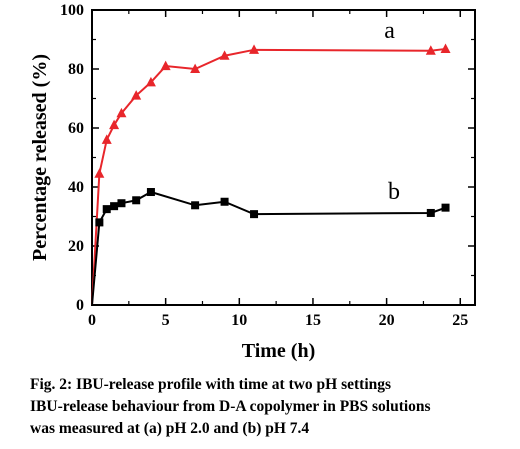 The height and width of the screenshot is (449, 520). Describe the element at coordinates (76, 187) in the screenshot. I see `y-tick-label: 40` at that location.